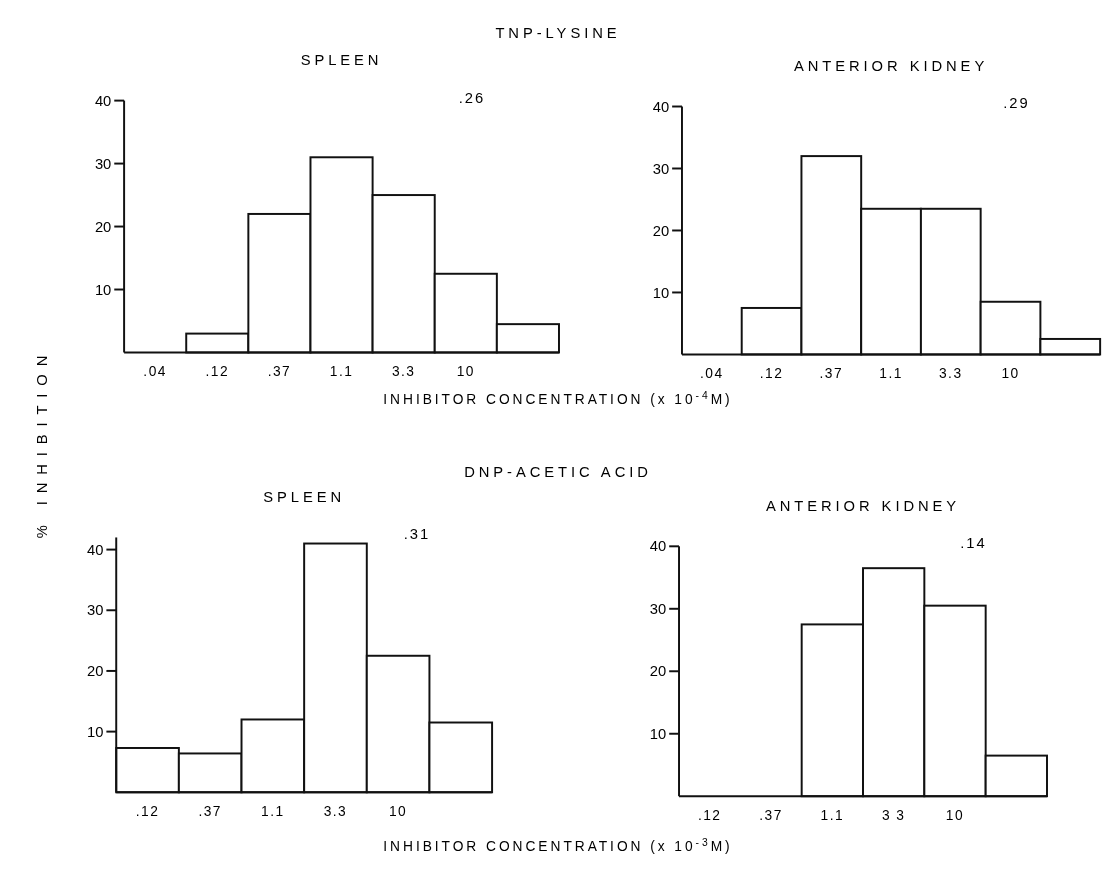  What do you see at coordinates (558, 472) in the screenshot?
I see `text: DNP-ACETIC ACID` at bounding box center [558, 472].